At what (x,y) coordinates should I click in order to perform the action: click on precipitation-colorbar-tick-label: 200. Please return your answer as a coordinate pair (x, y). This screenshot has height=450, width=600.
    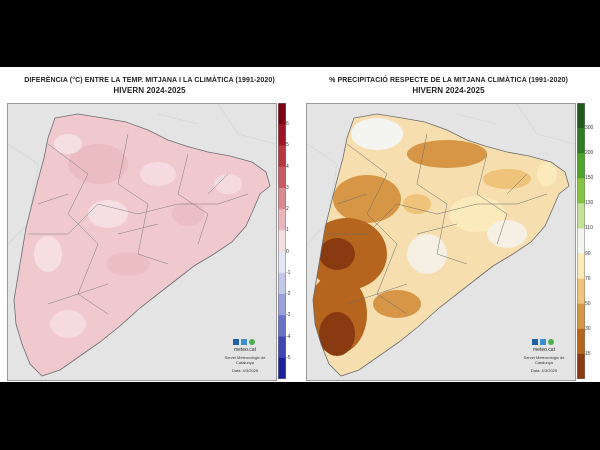
    Looking at the image, I should click on (589, 153).